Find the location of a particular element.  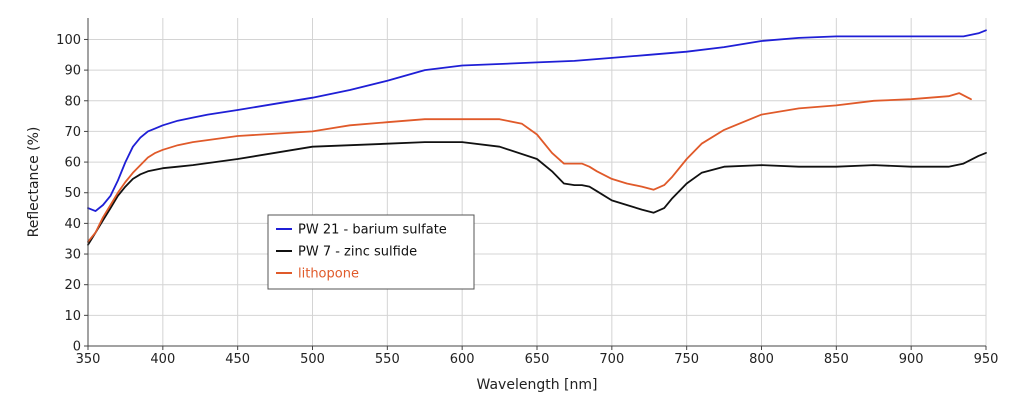

y-tick-label: 50 is located at coordinates (72, 193).